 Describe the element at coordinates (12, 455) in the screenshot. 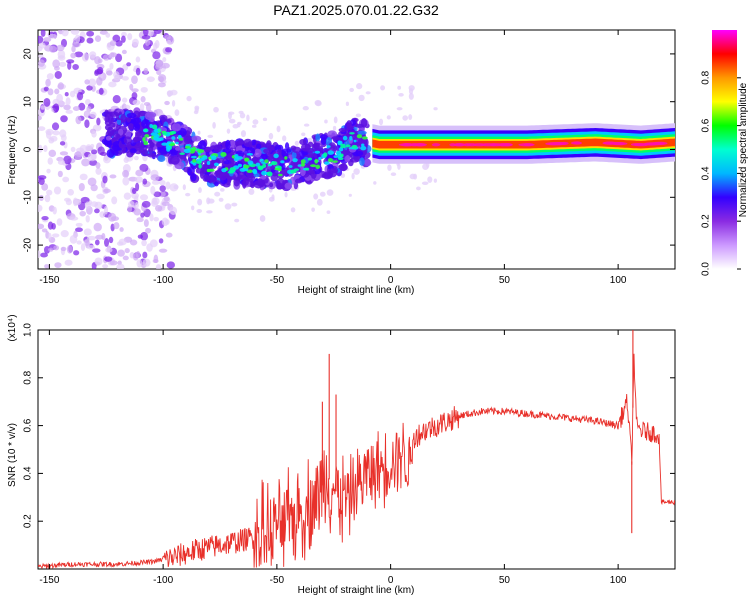

I see `bottom-y-axis-label: SNR (10 * v/v)` at that location.